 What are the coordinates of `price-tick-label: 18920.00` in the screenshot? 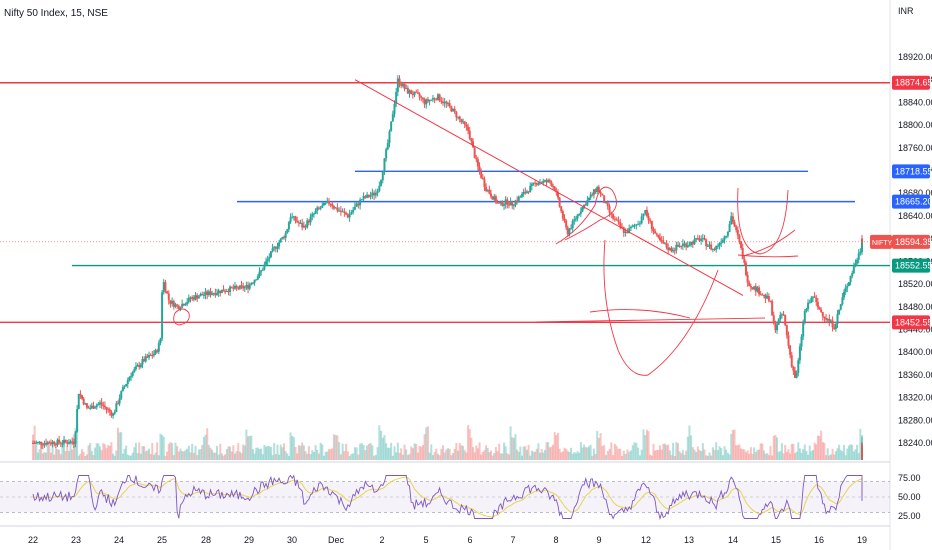 It's located at (915, 57).